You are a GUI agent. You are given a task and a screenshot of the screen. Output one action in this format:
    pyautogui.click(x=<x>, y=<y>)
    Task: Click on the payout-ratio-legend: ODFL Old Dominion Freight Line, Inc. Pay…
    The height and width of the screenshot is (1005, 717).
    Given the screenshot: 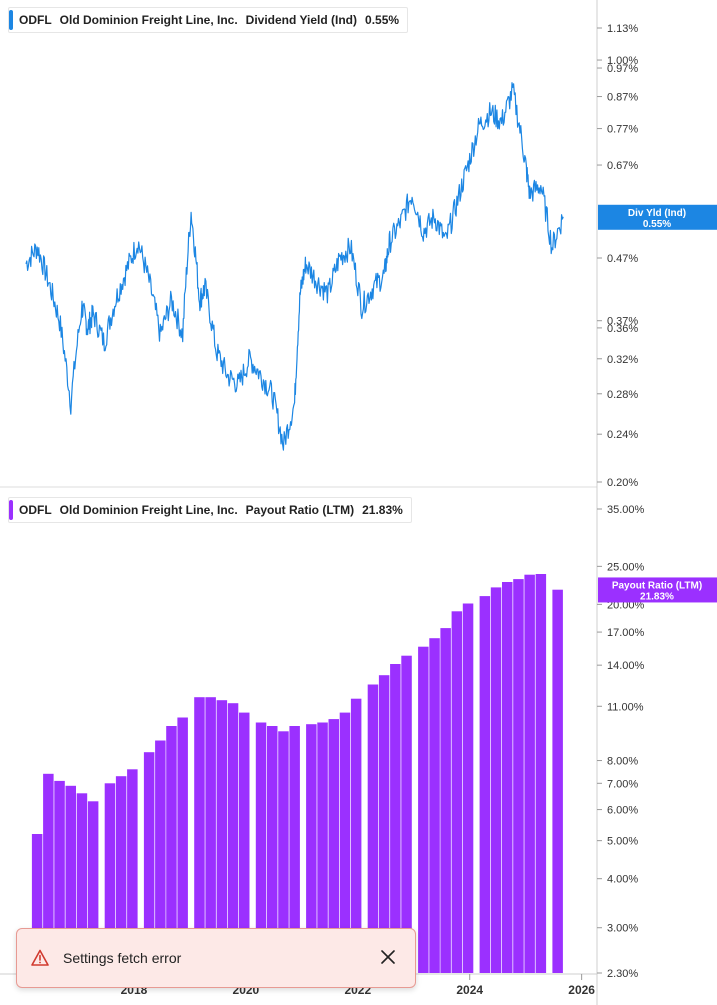 What is the action you would take?
    pyautogui.click(x=210, y=510)
    